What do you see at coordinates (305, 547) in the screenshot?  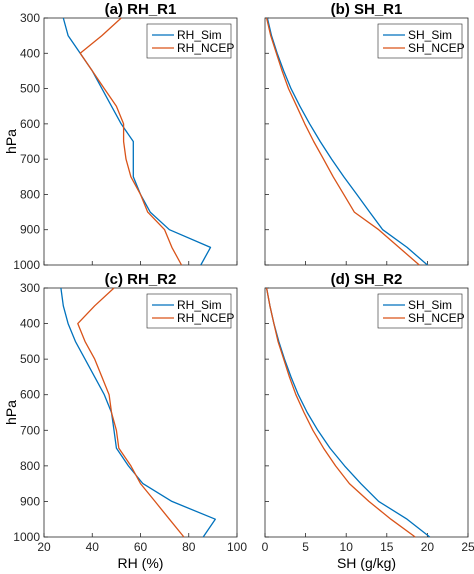 I see `x-tick-label: 5` at bounding box center [305, 547].